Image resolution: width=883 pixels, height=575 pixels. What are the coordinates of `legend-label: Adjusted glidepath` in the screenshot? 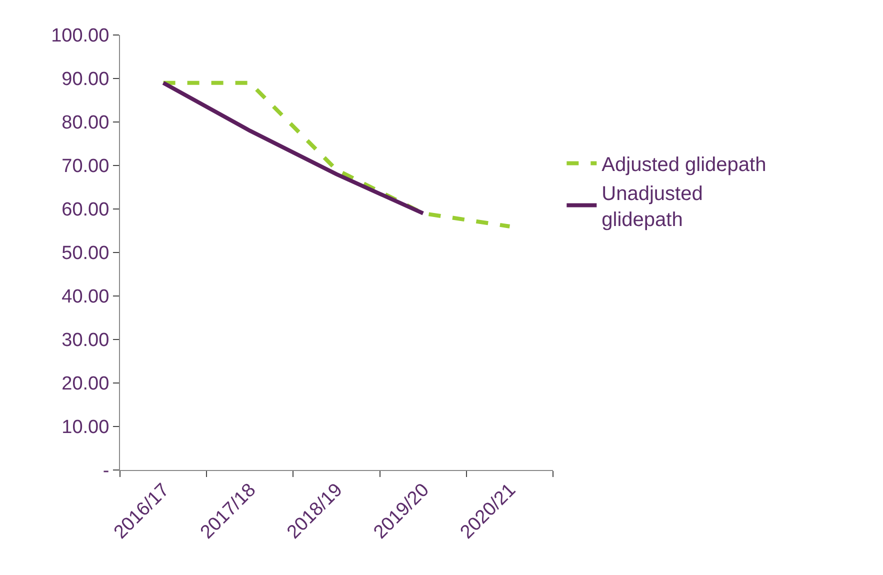 It's located at (684, 165).